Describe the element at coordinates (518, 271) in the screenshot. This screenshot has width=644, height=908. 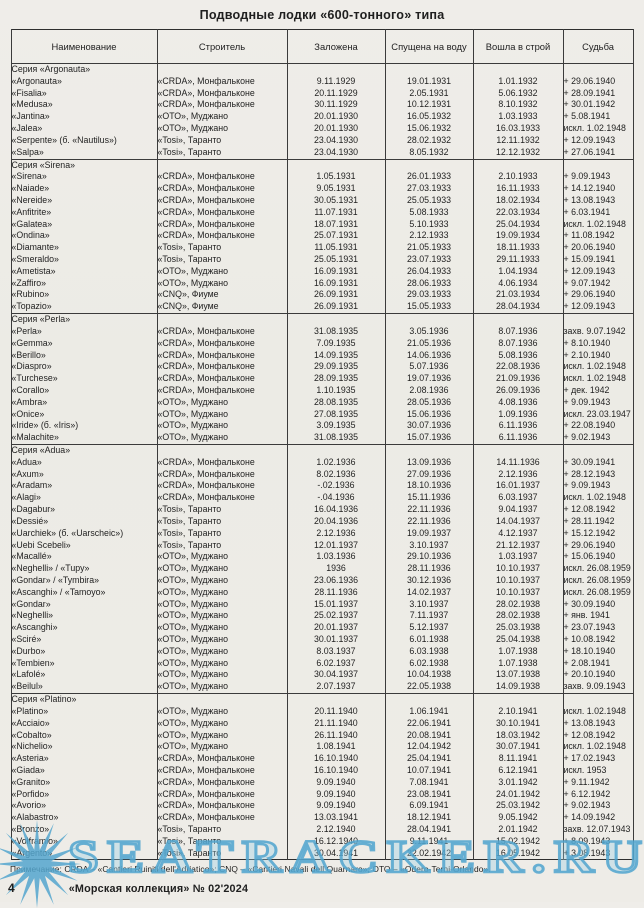
I see `commissioned-cell: 1.04.1934` at that location.